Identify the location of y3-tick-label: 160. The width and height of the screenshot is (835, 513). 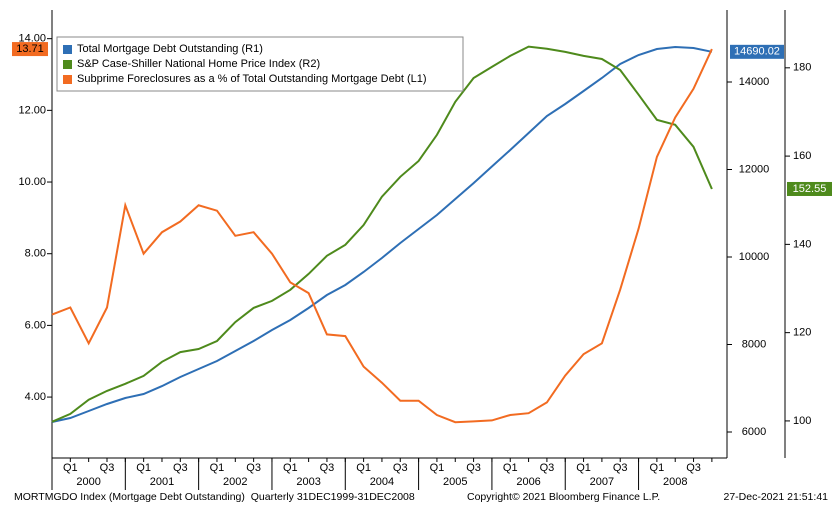
(802, 156).